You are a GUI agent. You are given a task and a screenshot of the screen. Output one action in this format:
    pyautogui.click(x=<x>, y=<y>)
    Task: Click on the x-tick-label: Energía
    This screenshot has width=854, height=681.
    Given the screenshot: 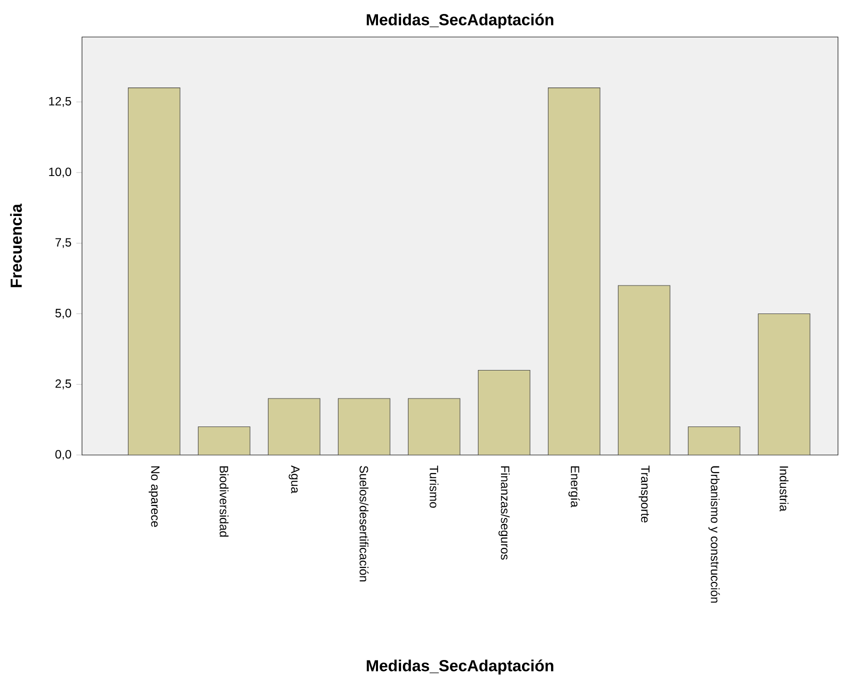 What is the action you would take?
    pyautogui.click(x=574, y=487)
    